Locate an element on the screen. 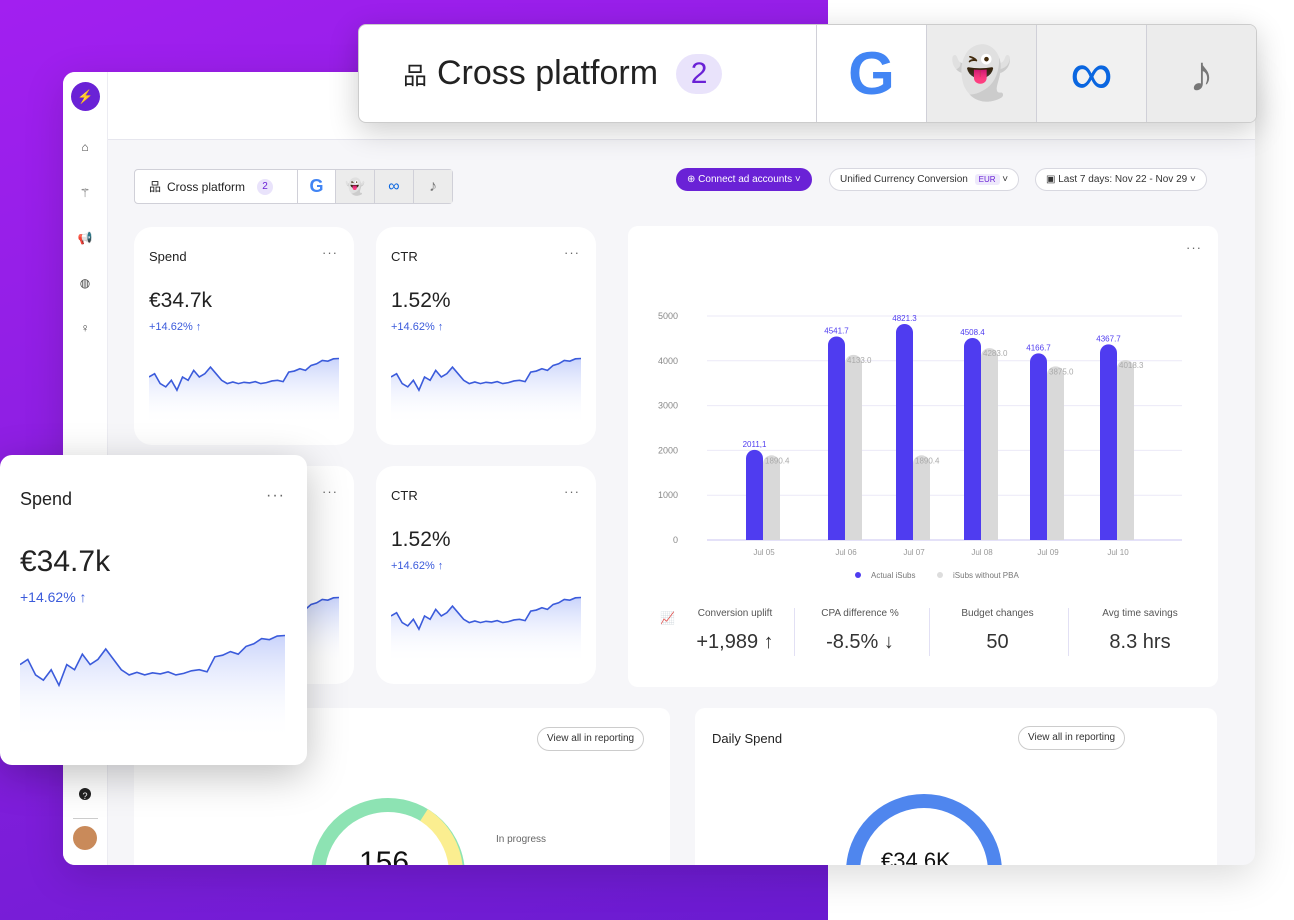 The width and height of the screenshot is (1294, 920). data-label: 2011,1 is located at coordinates (755, 444).